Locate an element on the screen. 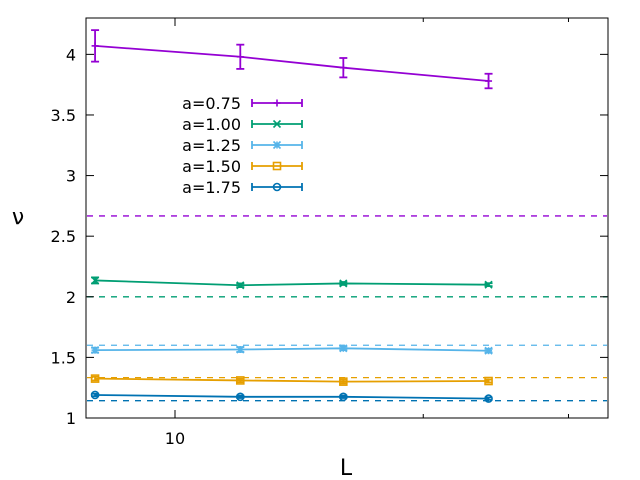 The width and height of the screenshot is (640, 480). legend-label: a=1.25 is located at coordinates (211, 145).